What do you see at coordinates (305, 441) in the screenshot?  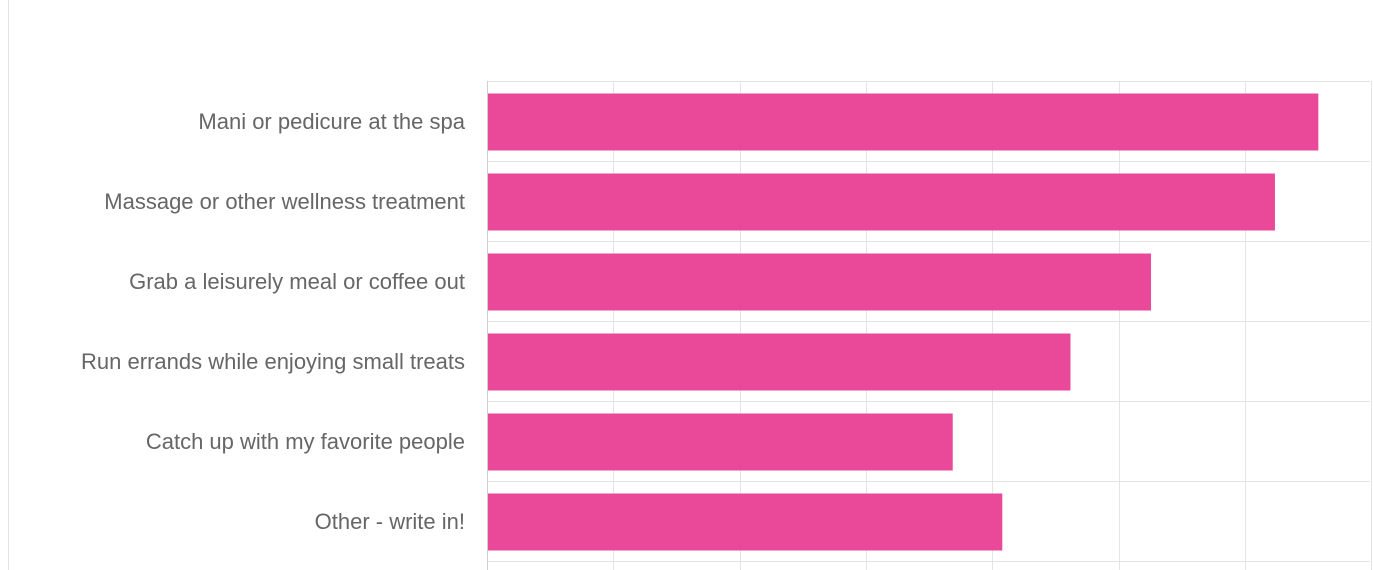 I see `category-label: Catch up with my favorite people` at bounding box center [305, 441].